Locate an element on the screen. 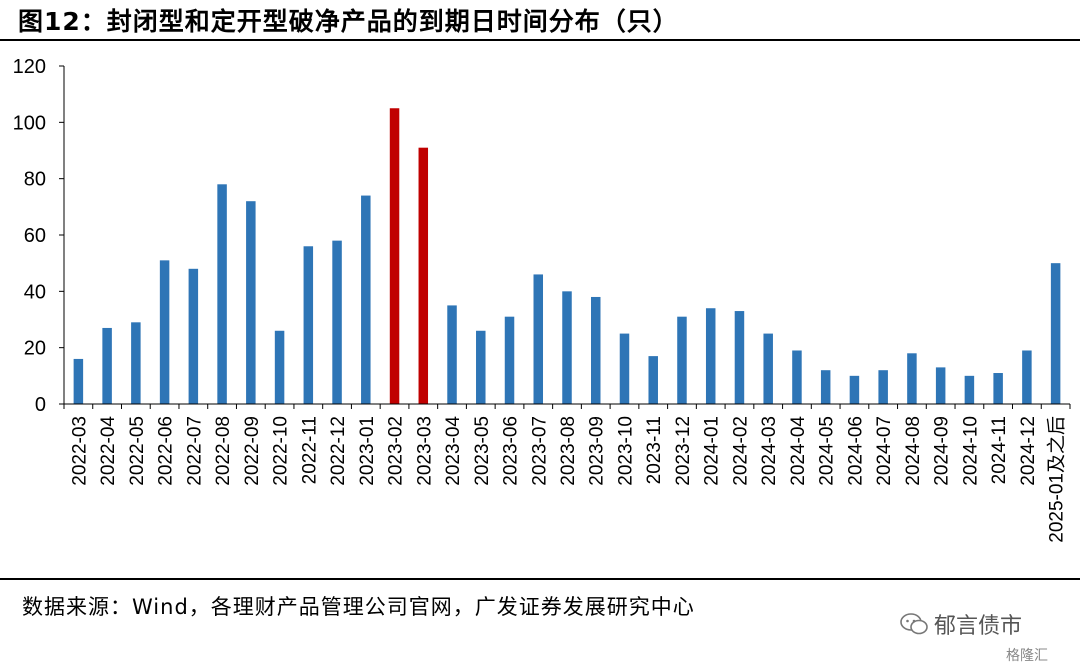  x-tick-label: 2023-04 is located at coordinates (453, 451).